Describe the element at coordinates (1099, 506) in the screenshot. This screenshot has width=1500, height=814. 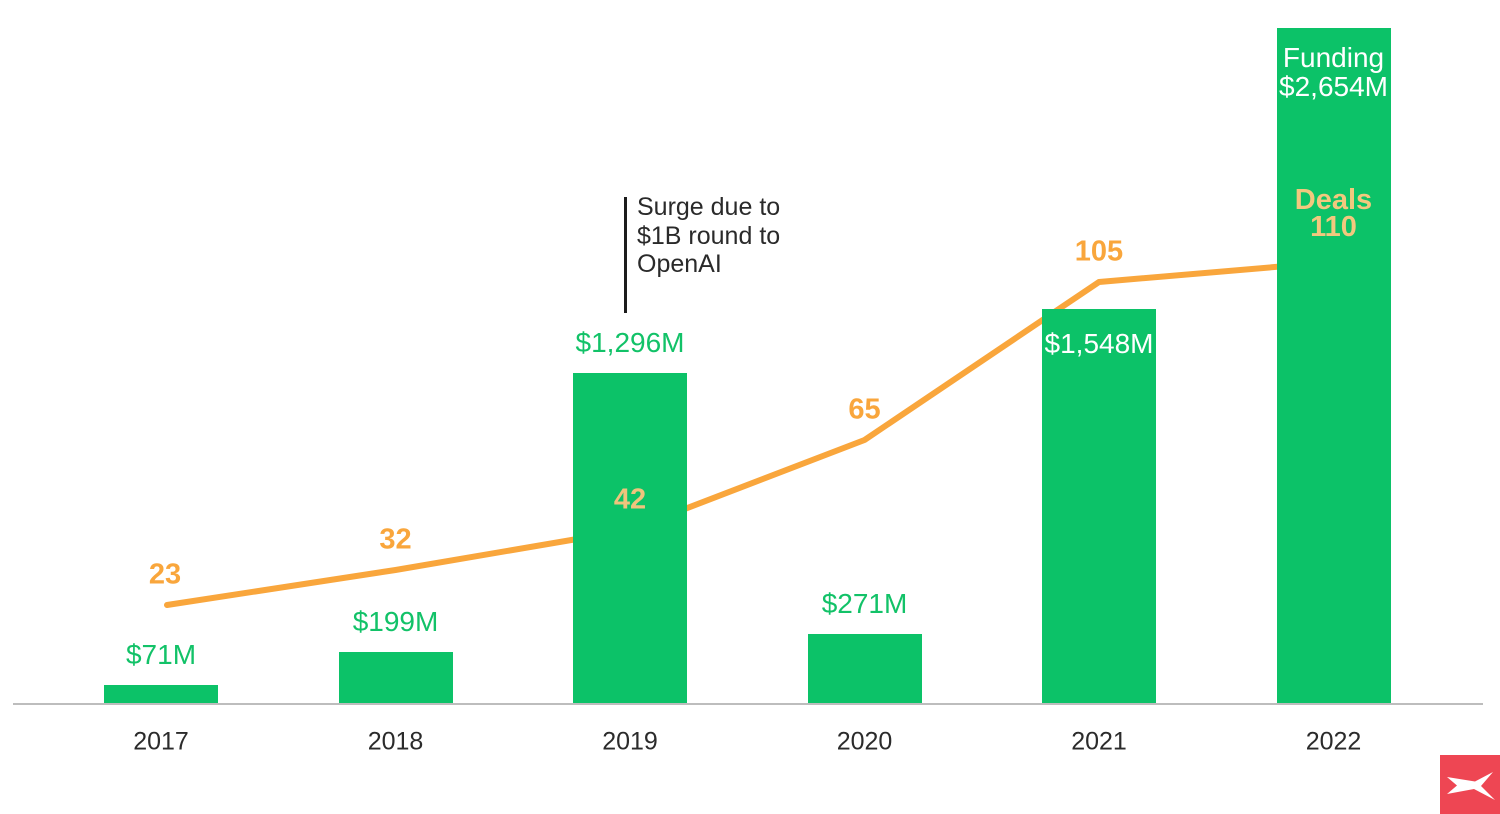
I see `bar-2021` at that location.